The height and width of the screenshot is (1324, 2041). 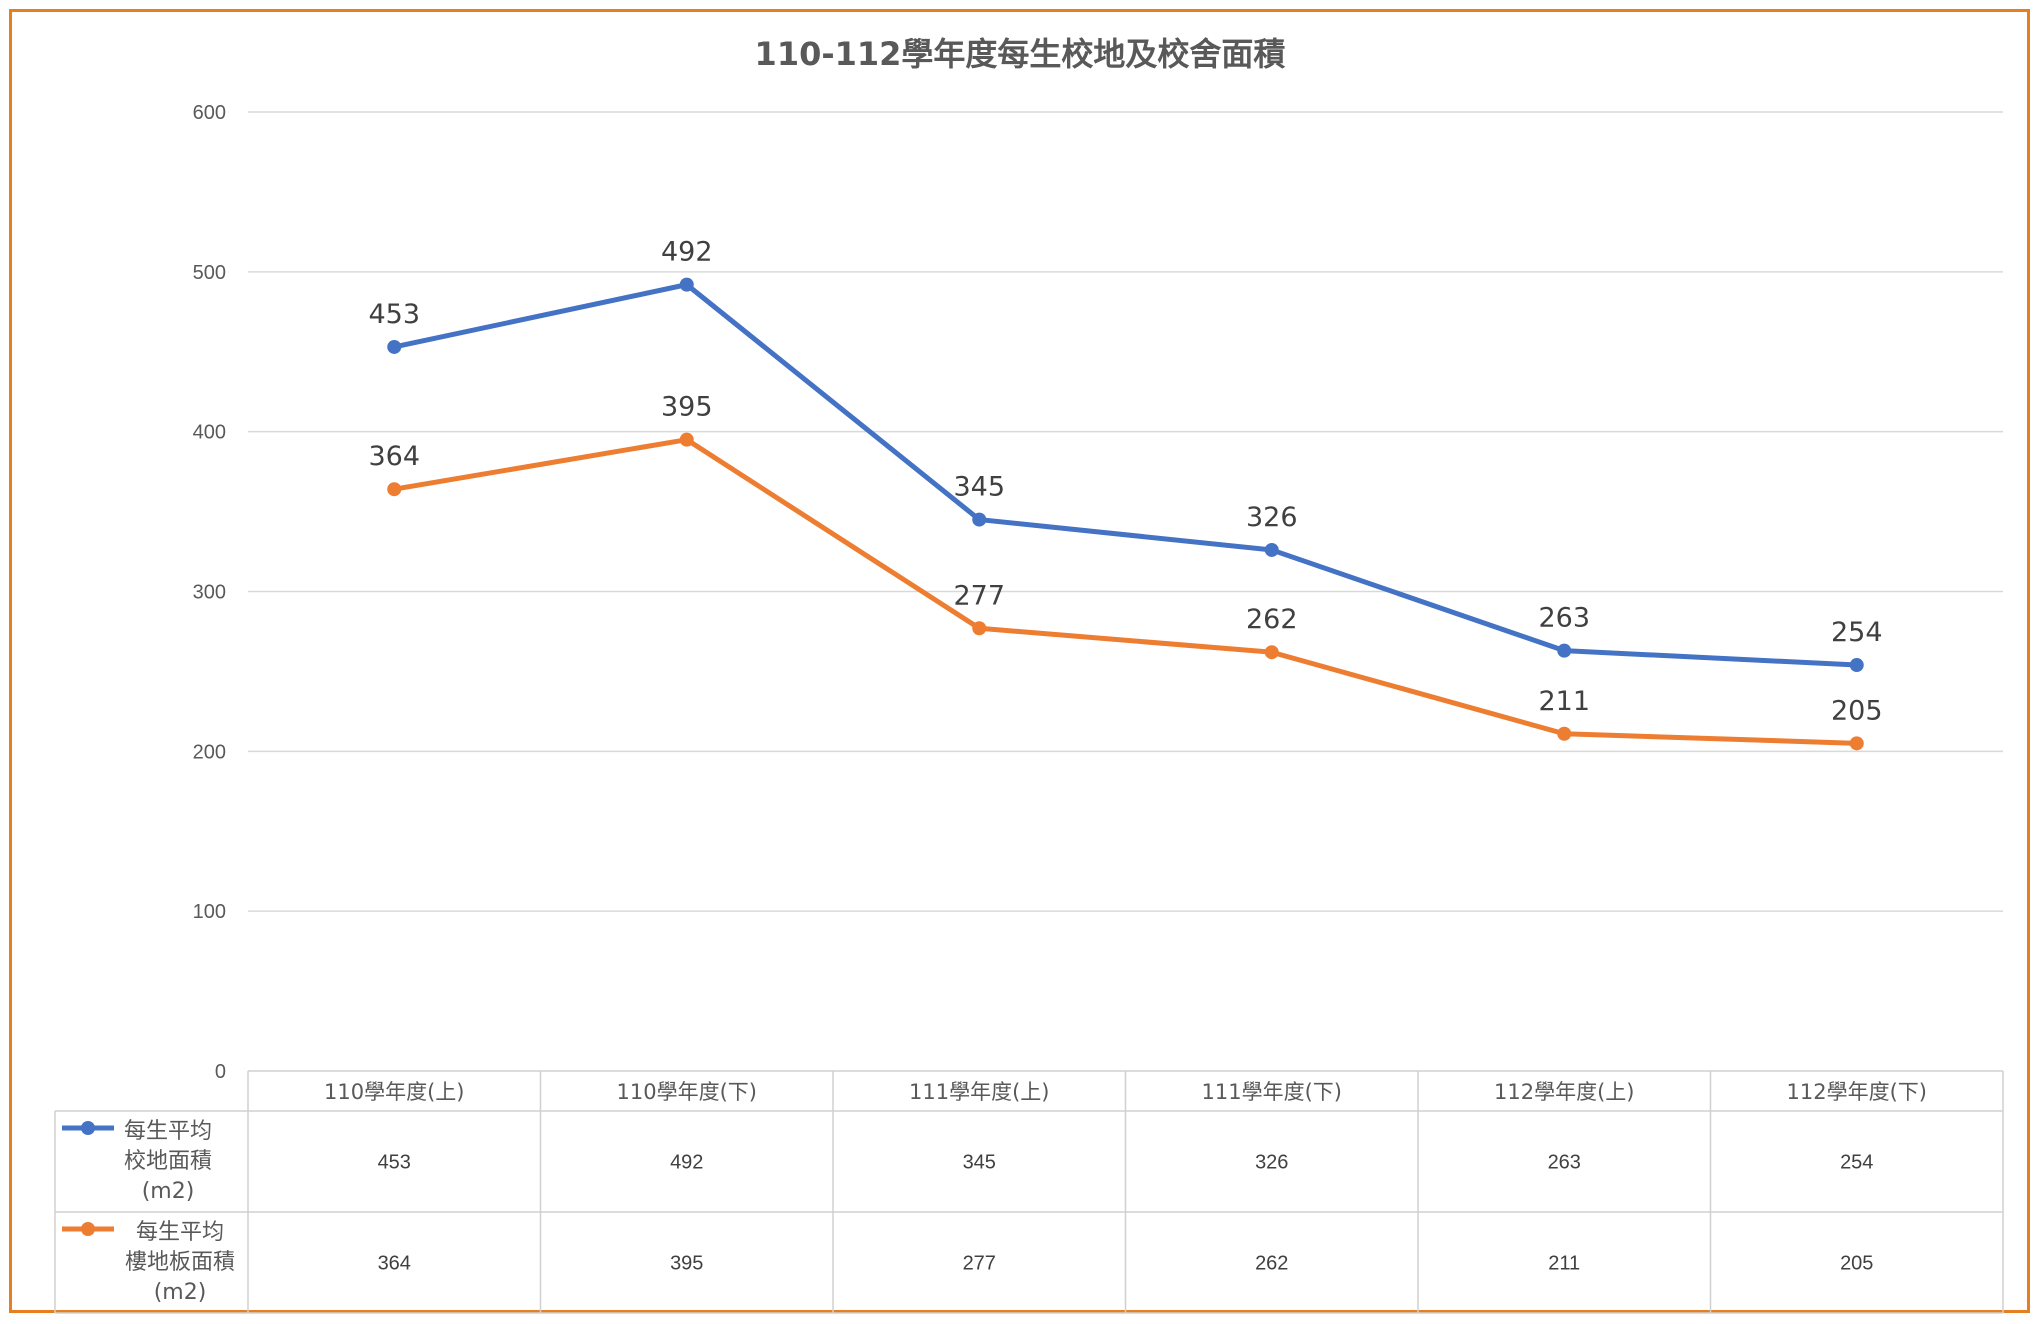 What do you see at coordinates (979, 1264) in the screenshot?
I see `table-value-cell: 277` at bounding box center [979, 1264].